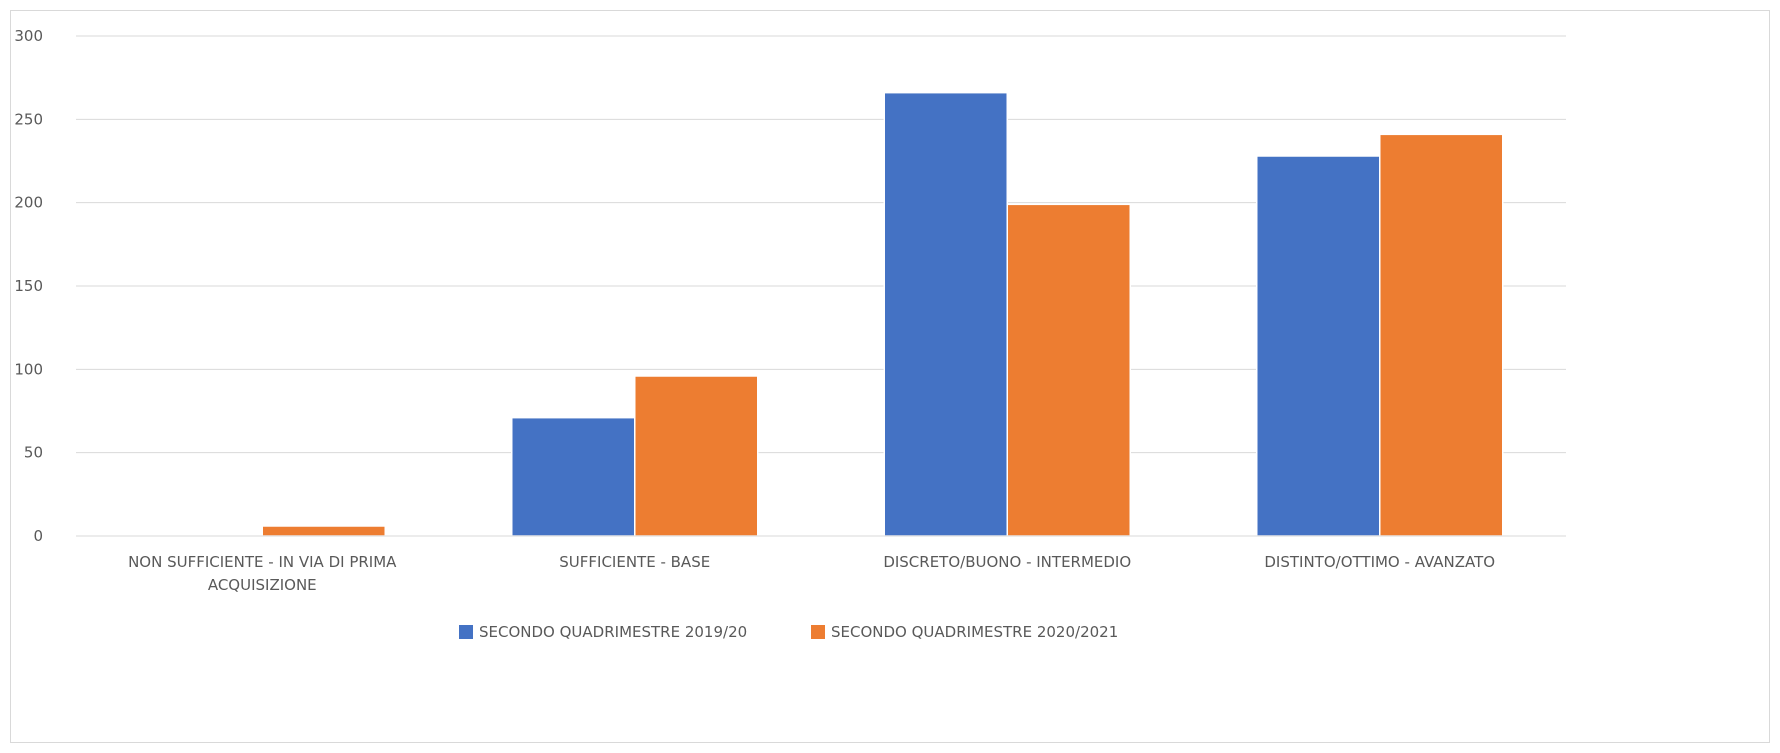 The height and width of the screenshot is (753, 1780). I want to click on y-tick-label: 0, so click(38, 536).